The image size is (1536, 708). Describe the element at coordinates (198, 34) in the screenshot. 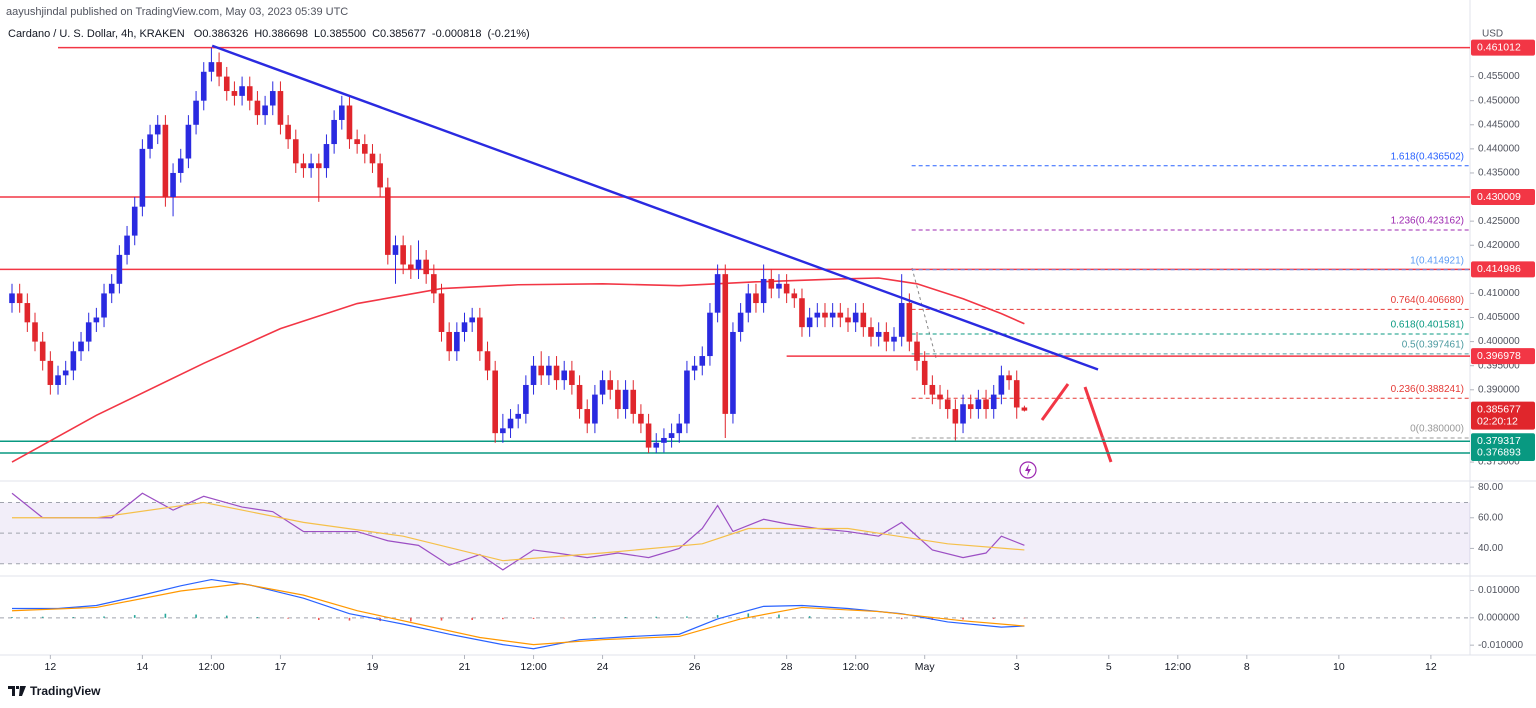

I see `quote-key: O` at that location.